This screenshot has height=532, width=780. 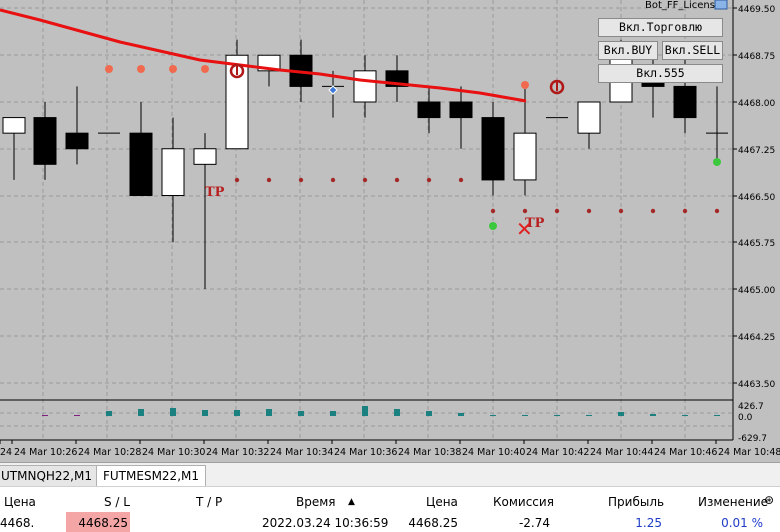 What do you see at coordinates (365, 452) in the screenshot?
I see `time-axis-label: 24 Mar 10:36` at bounding box center [365, 452].